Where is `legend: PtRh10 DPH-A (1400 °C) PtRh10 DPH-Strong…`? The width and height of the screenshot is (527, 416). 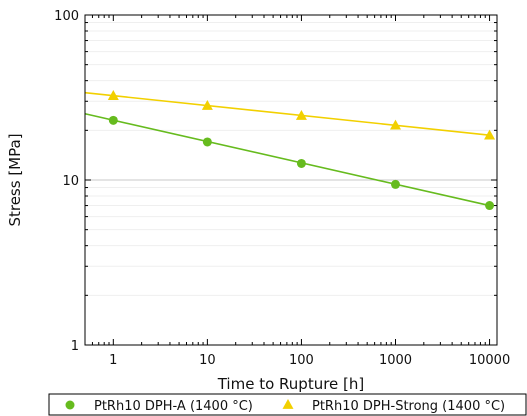
legend: PtRh10 DPH-A (1400 °C) PtRh10 DPH-Strong… is located at coordinates (287, 404).